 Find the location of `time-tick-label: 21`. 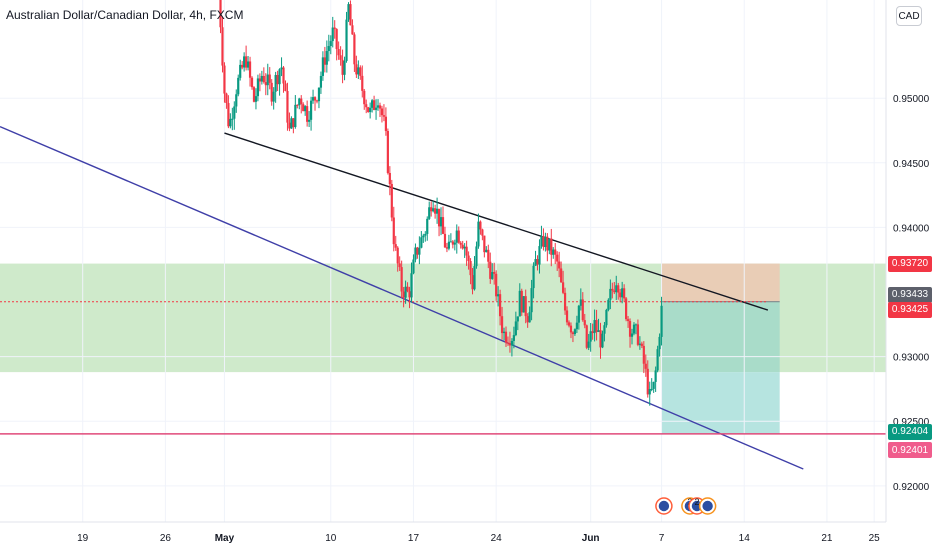

time-tick-label: 21 is located at coordinates (827, 538).